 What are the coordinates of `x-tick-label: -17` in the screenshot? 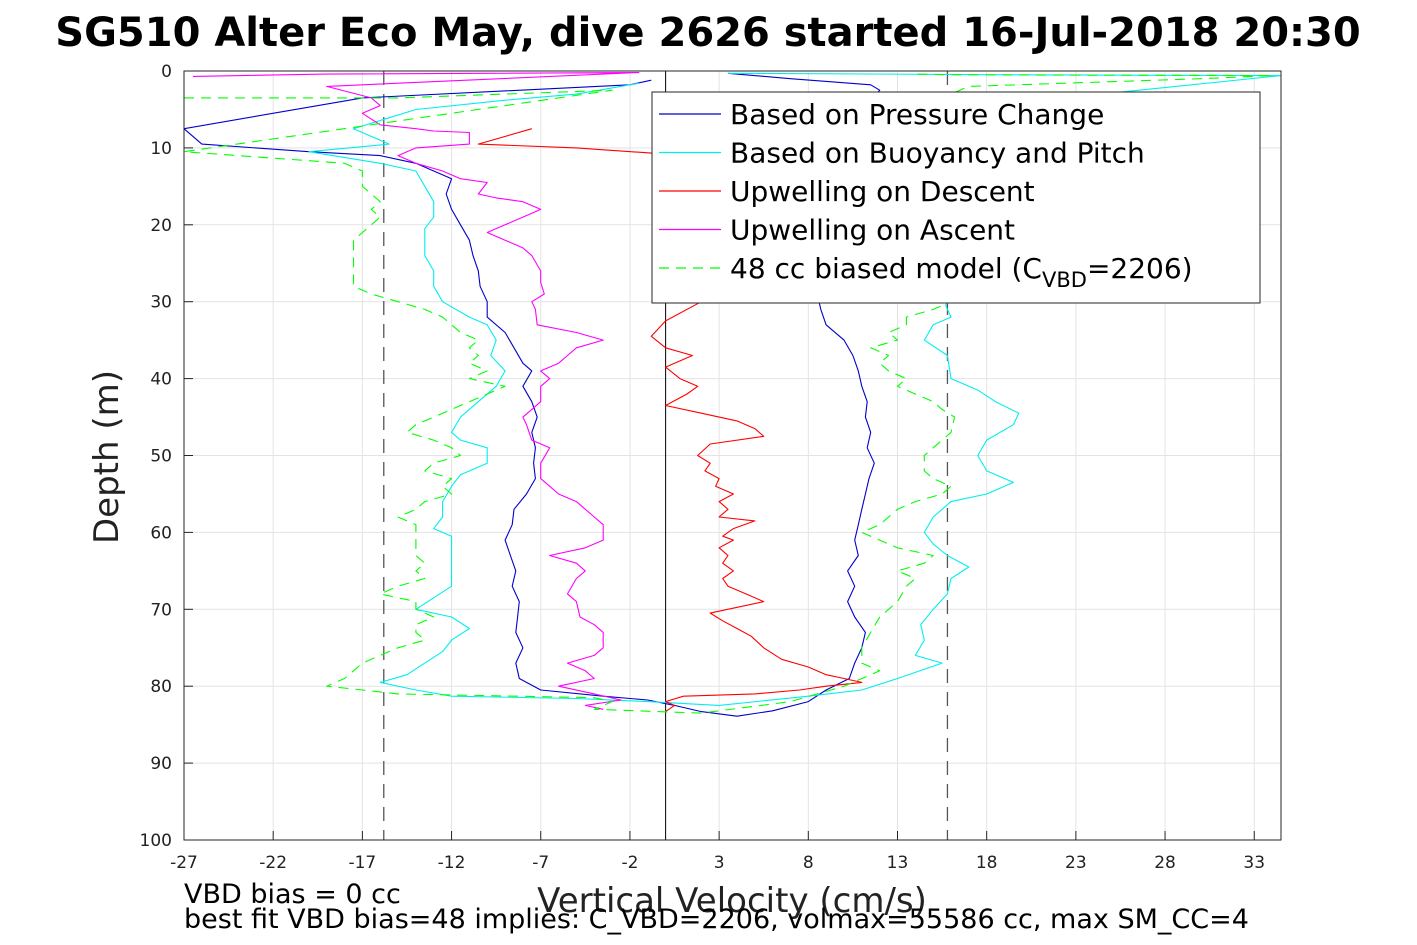 It's located at (362, 863).